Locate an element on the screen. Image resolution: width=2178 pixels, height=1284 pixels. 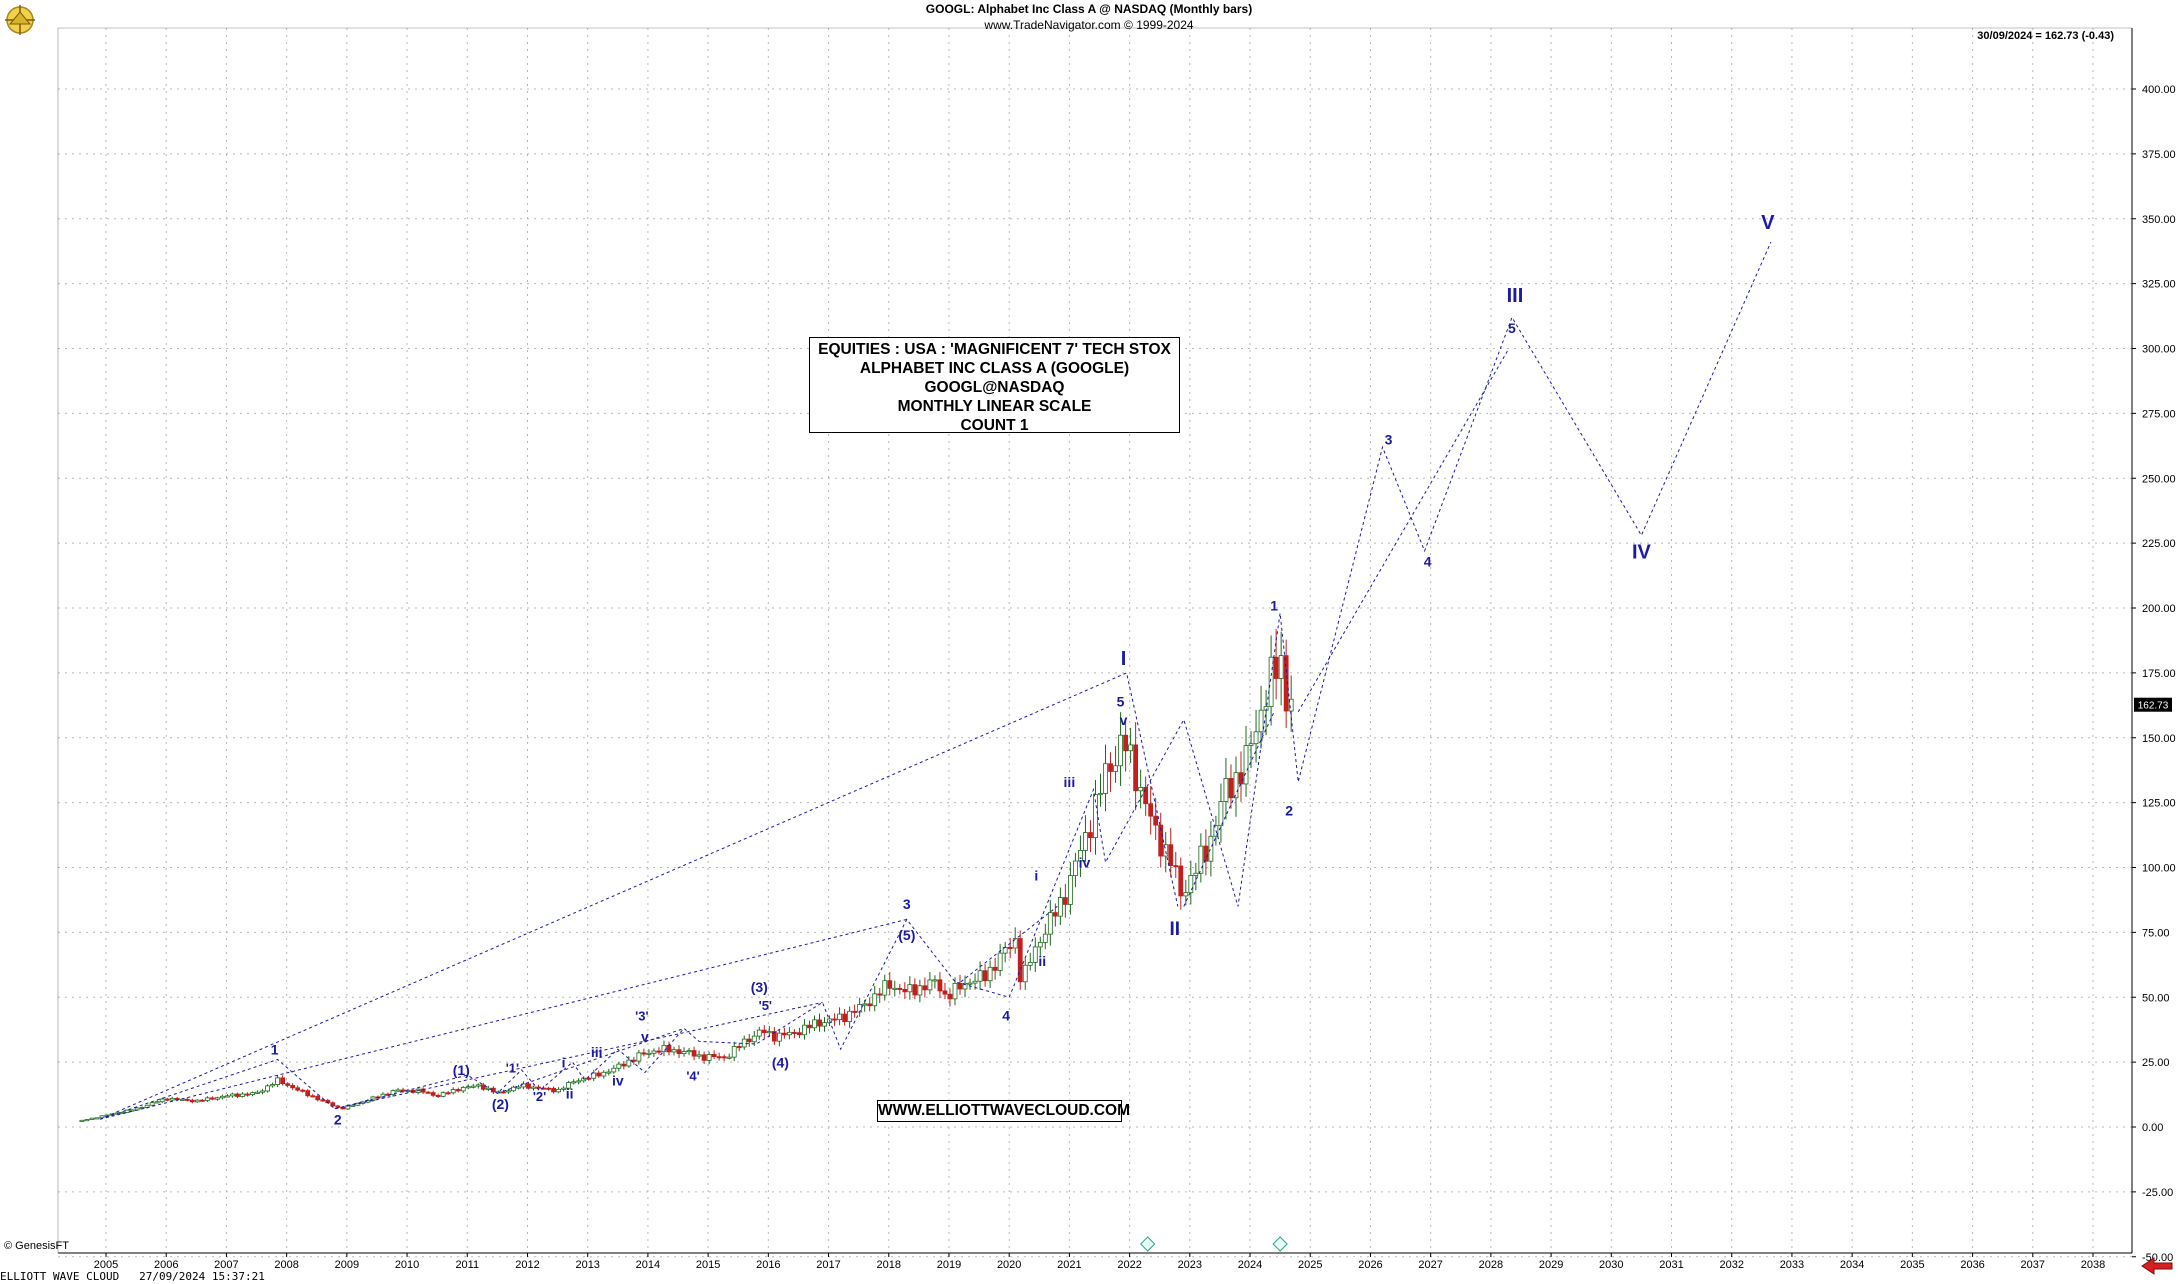
x-tick-label: 2008 is located at coordinates (286, 1265).